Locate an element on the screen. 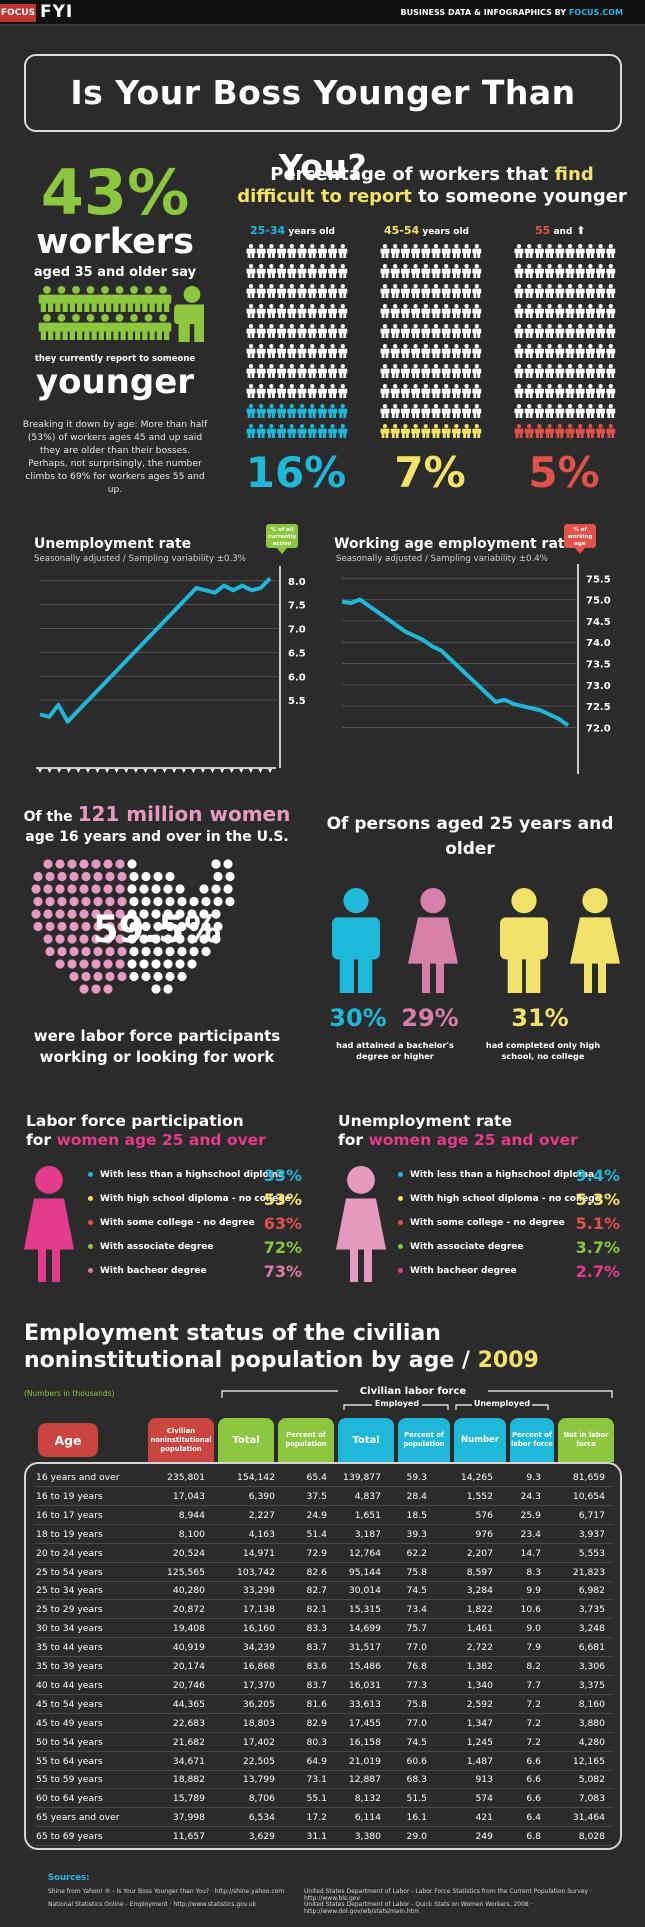 This screenshot has width=645, height=1927. brand-logo: FYI is located at coordinates (57, 12).